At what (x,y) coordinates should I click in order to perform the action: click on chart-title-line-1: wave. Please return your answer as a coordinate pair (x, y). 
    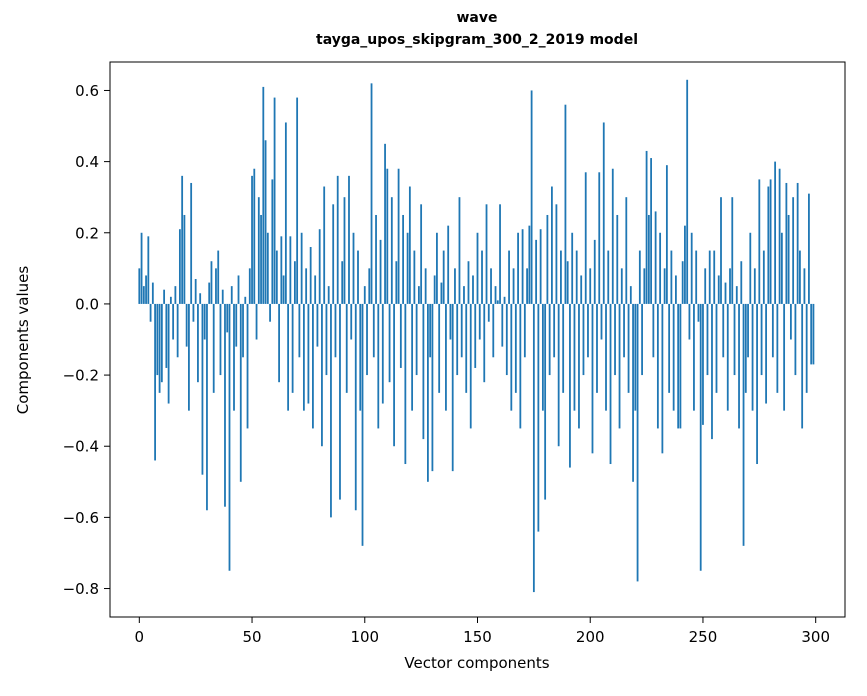
    Looking at the image, I should click on (476, 18).